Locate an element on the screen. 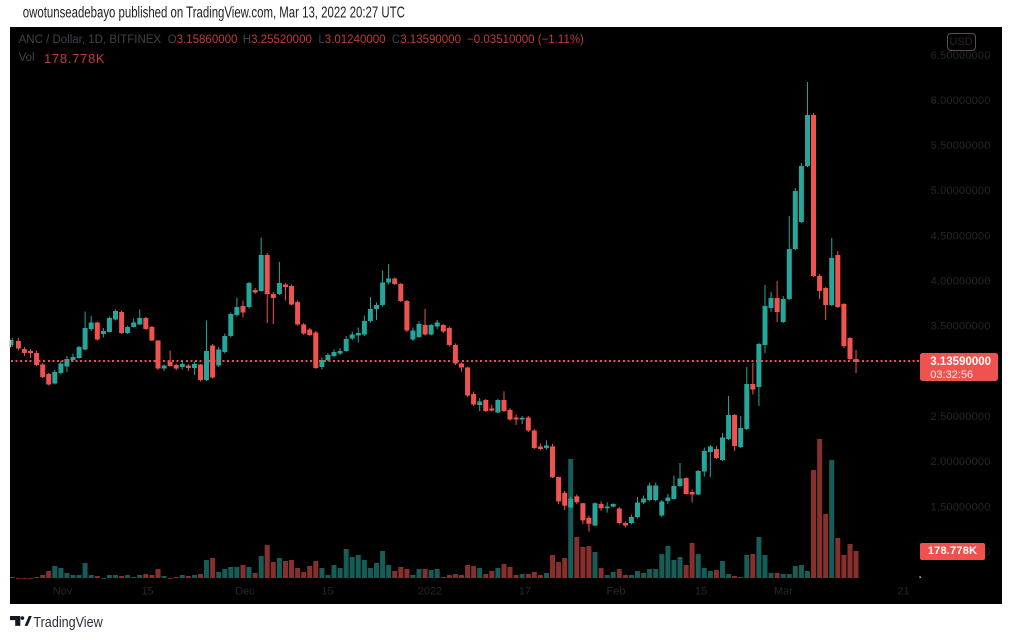 The height and width of the screenshot is (640, 1012). svg-text: 2.00000000 is located at coordinates (961, 462).